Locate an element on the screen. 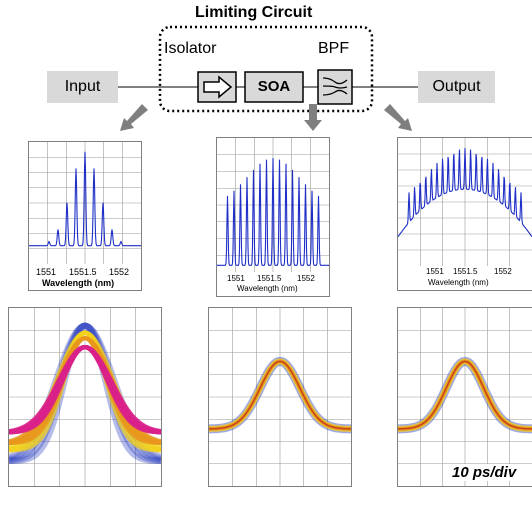  isolator-arrow-icon is located at coordinates (218, 87).